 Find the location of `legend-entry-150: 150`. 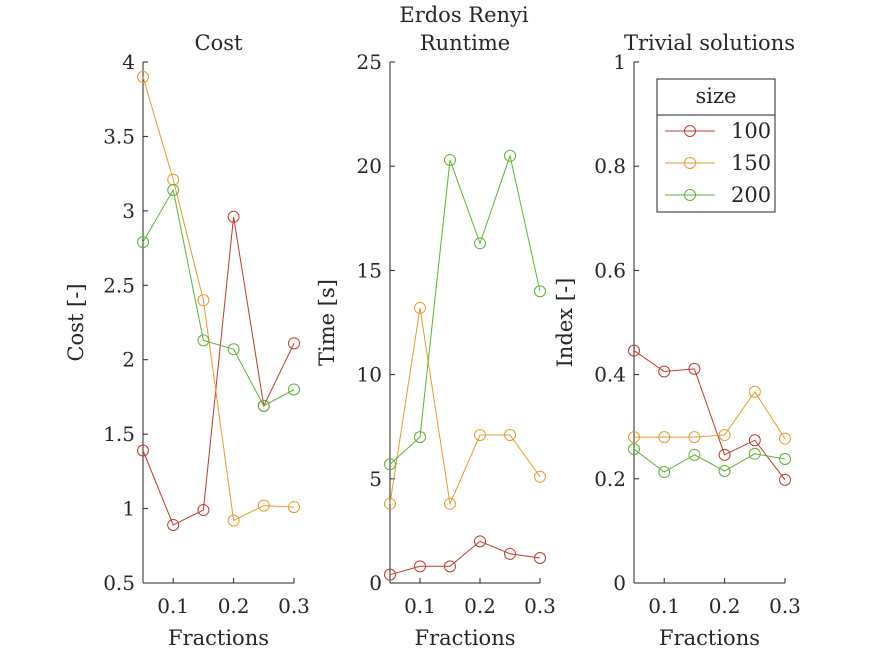

legend-entry-150: 150 is located at coordinates (751, 163).